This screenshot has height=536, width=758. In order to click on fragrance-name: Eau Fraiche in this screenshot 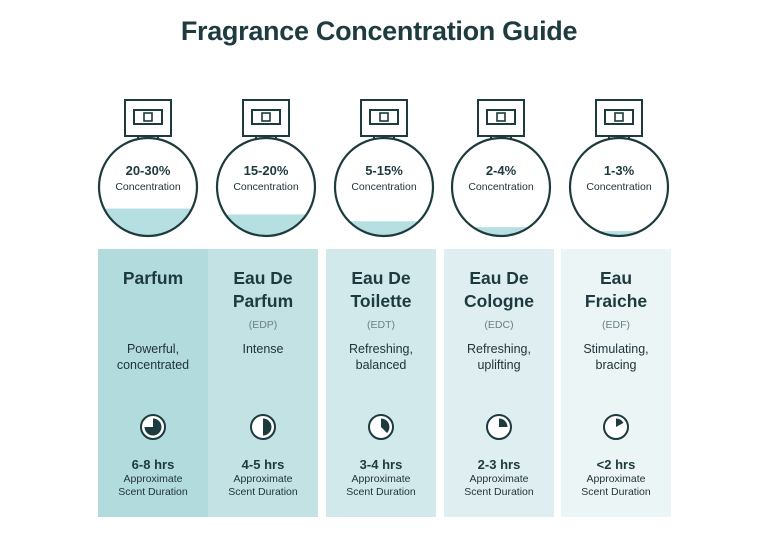, I will do `click(616, 290)`.